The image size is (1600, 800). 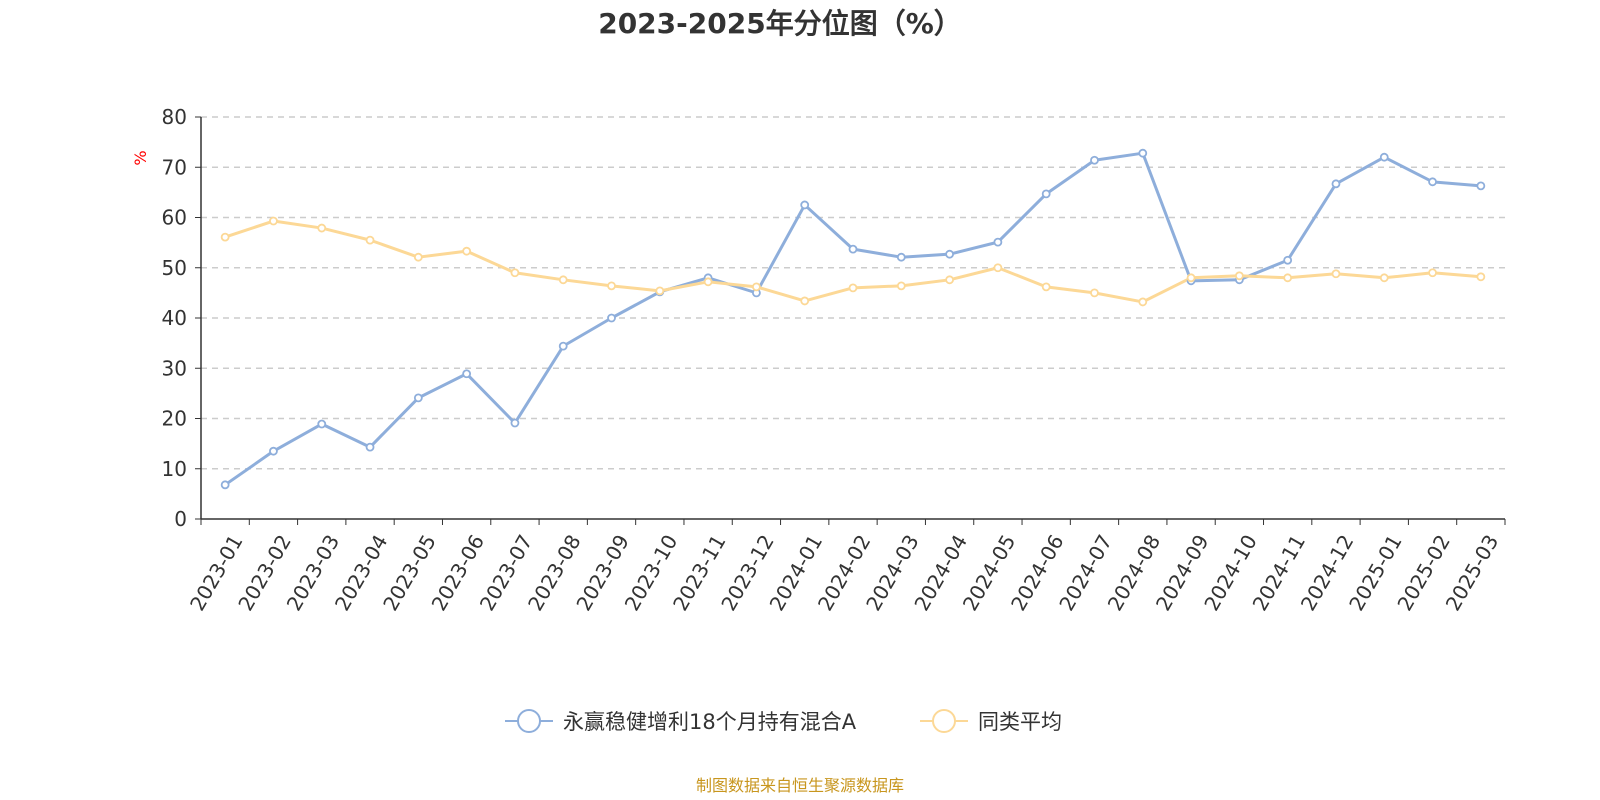 What do you see at coordinates (174, 167) in the screenshot?
I see `y-tick-label: 70` at bounding box center [174, 167].